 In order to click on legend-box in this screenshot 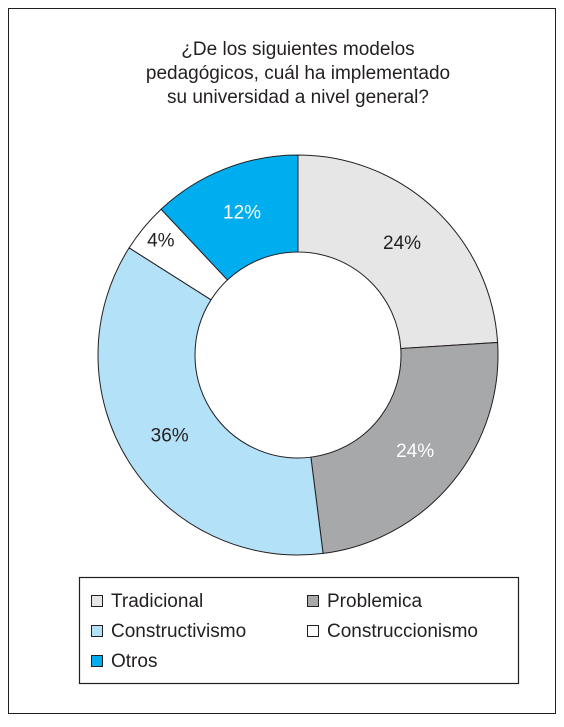, I will do `click(299, 630)`.